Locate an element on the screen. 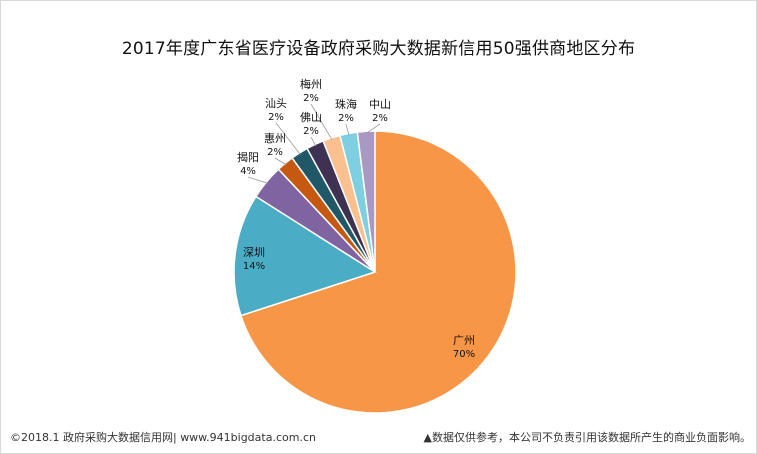  slice-label-2: 揭阳 is located at coordinates (248, 157).